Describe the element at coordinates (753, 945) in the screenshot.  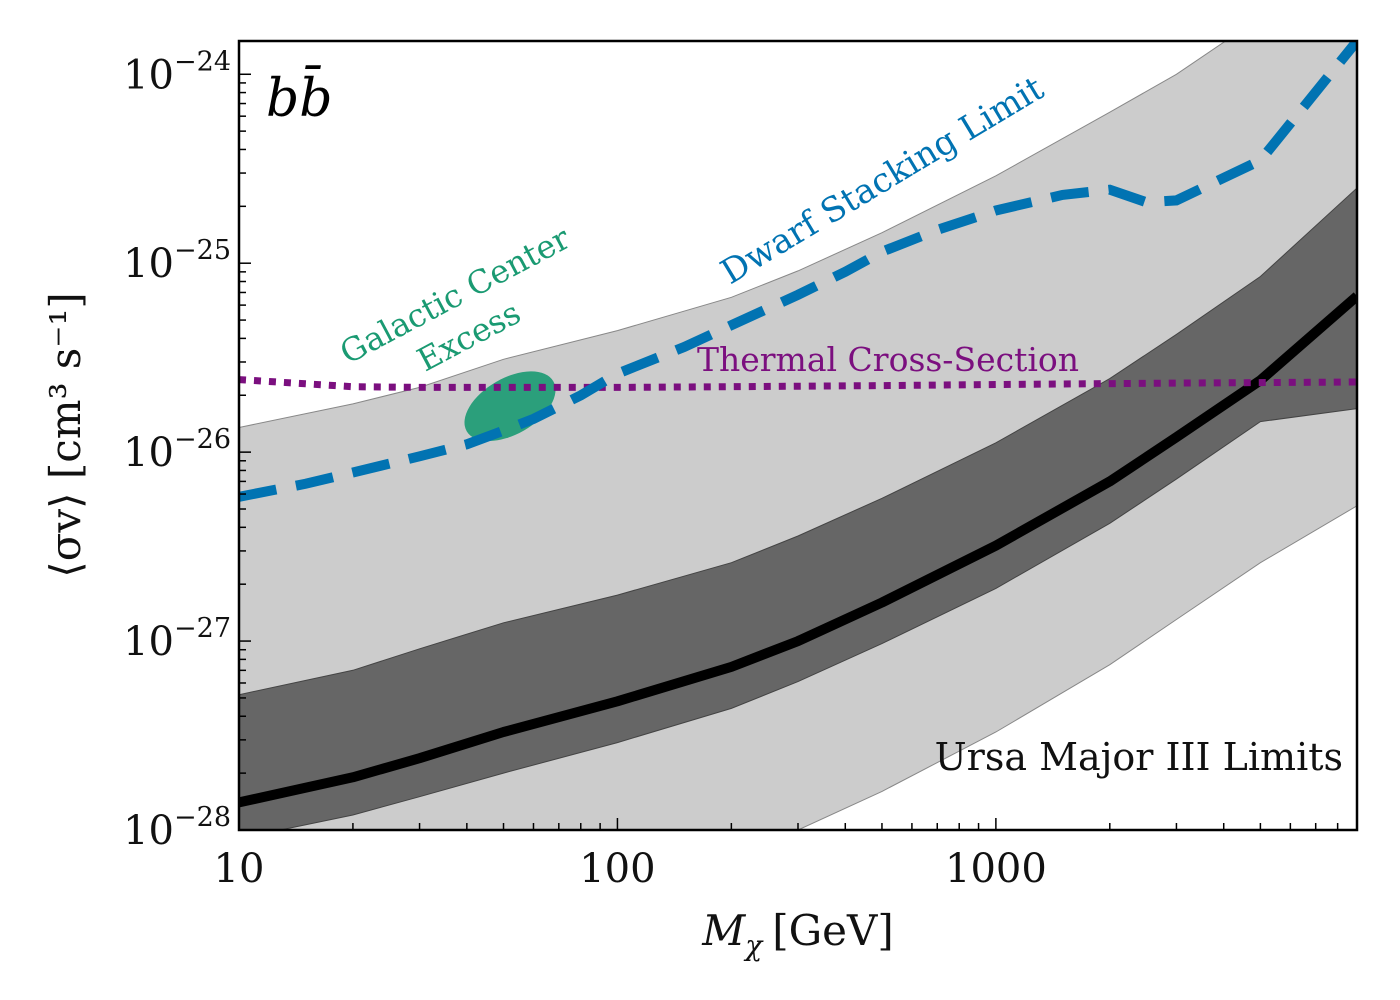
I see `x-axis-subscript: χ` at that location.